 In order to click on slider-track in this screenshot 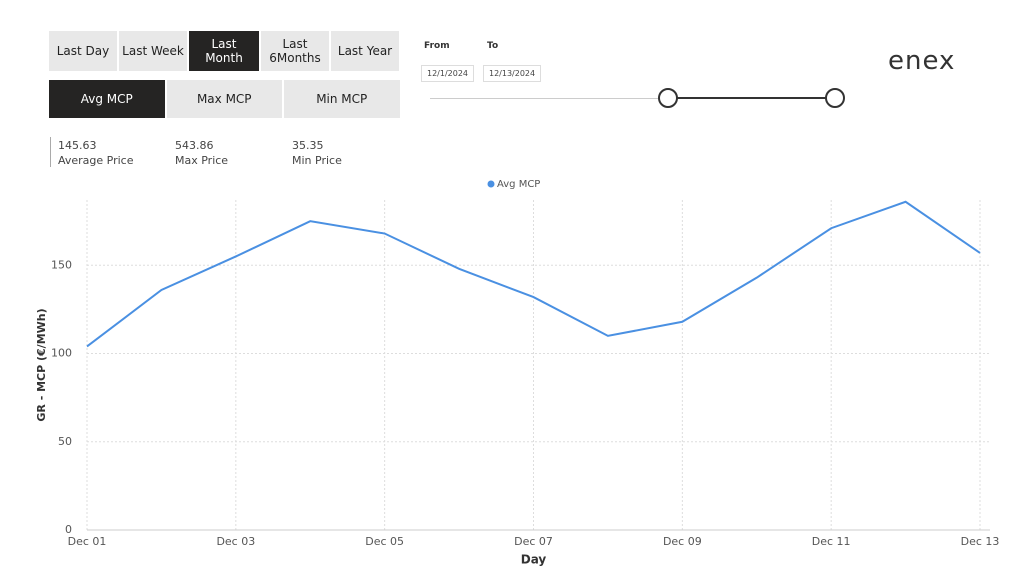, I will do `click(549, 98)`.